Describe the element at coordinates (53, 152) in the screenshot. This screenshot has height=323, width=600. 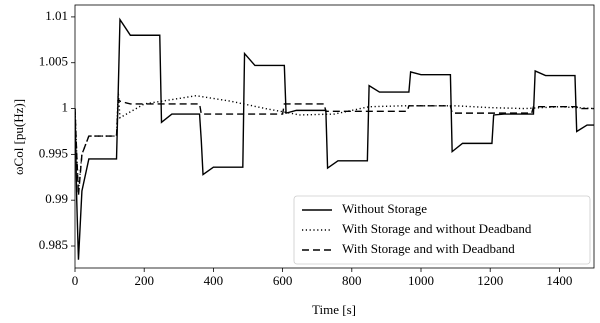
I see `y-tick-label: 0.995` at that location.